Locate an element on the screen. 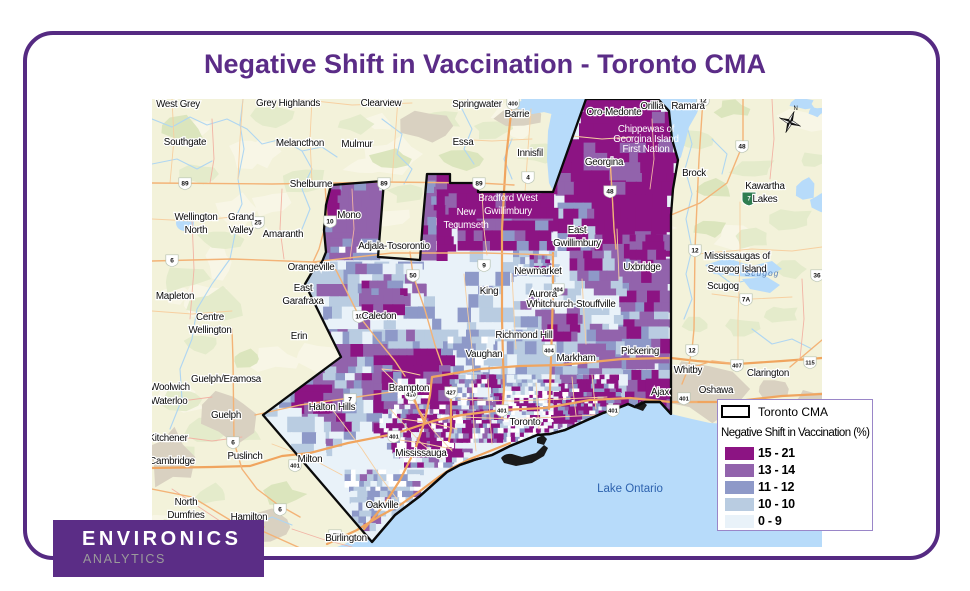 The width and height of the screenshot is (970, 591). svg-text: Oshawa is located at coordinates (716, 390).